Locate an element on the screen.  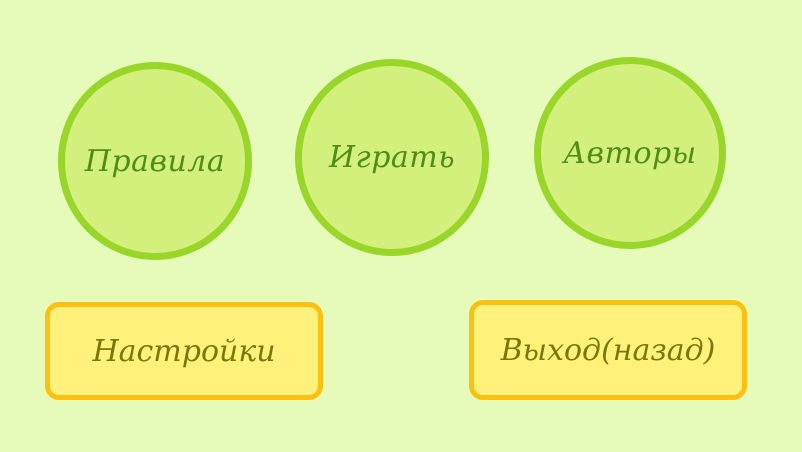
authors-button: Авторы is located at coordinates (630, 153).